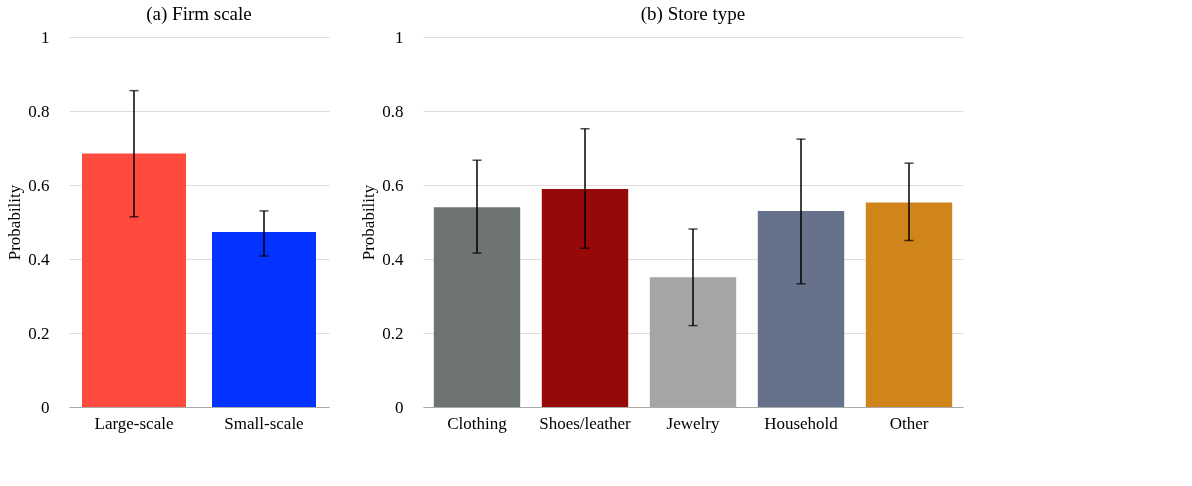 This screenshot has width=1192, height=486. What do you see at coordinates (264, 423) in the screenshot?
I see `x-tick-label: Small-scale` at bounding box center [264, 423].